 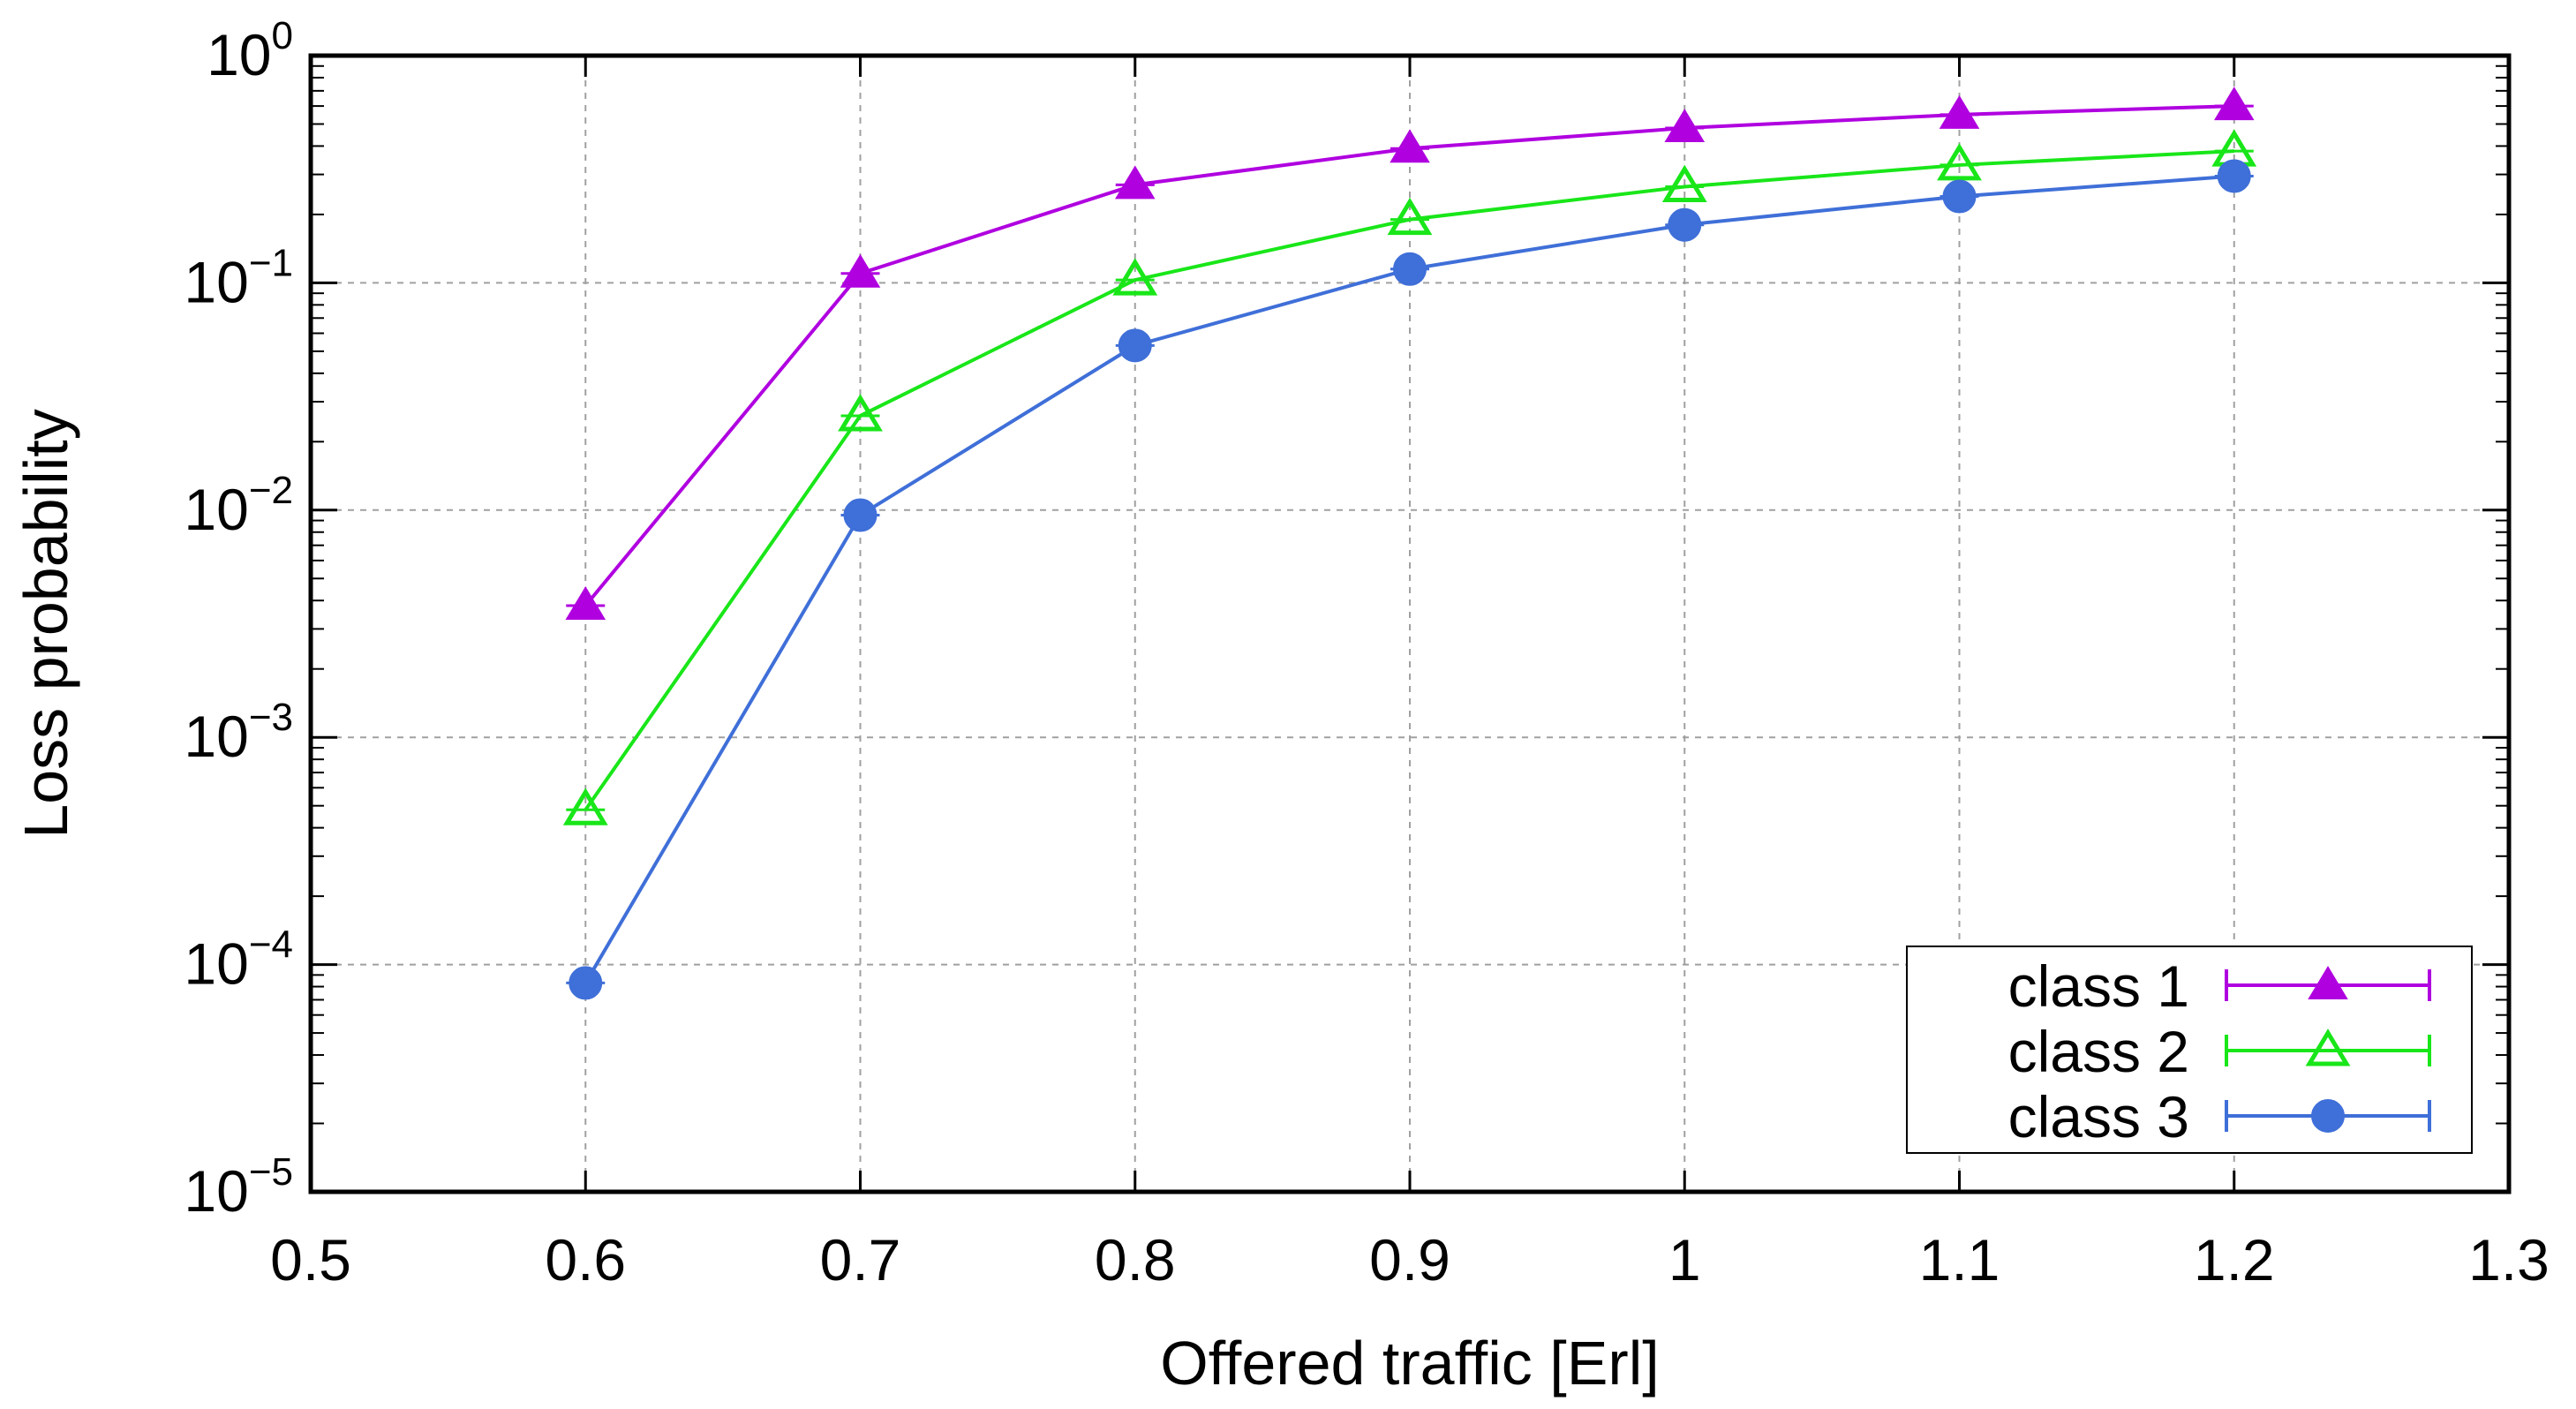 What do you see at coordinates (1410, 1260) in the screenshot?
I see `x-tick-label: 0.9` at bounding box center [1410, 1260].